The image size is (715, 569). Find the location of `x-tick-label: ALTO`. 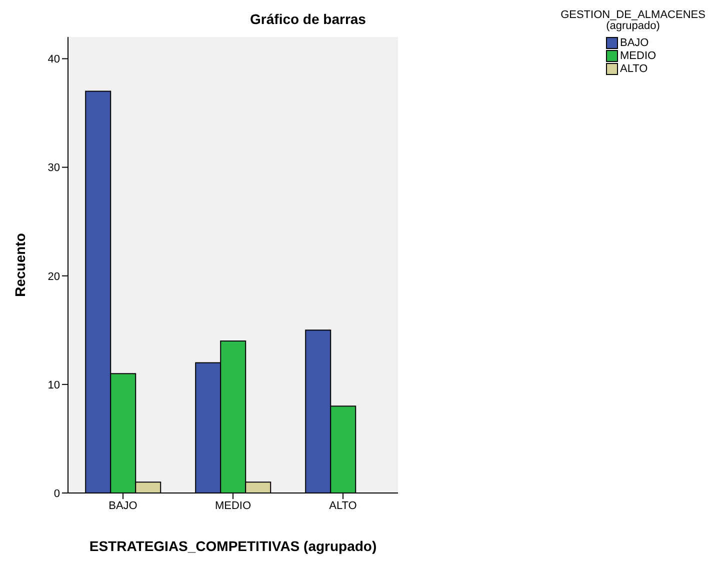

x-tick-label: ALTO is located at coordinates (343, 506).